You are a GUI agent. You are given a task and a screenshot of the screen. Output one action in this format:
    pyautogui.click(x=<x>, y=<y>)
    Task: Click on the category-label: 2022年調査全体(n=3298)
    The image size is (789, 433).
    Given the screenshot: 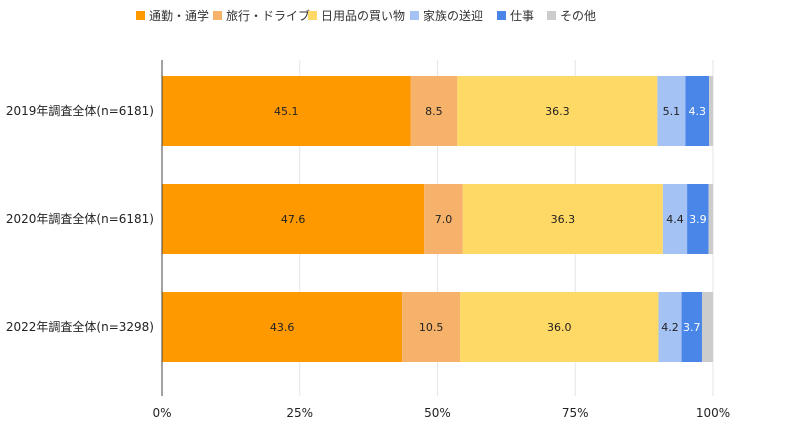 What is the action you would take?
    pyautogui.click(x=80, y=326)
    